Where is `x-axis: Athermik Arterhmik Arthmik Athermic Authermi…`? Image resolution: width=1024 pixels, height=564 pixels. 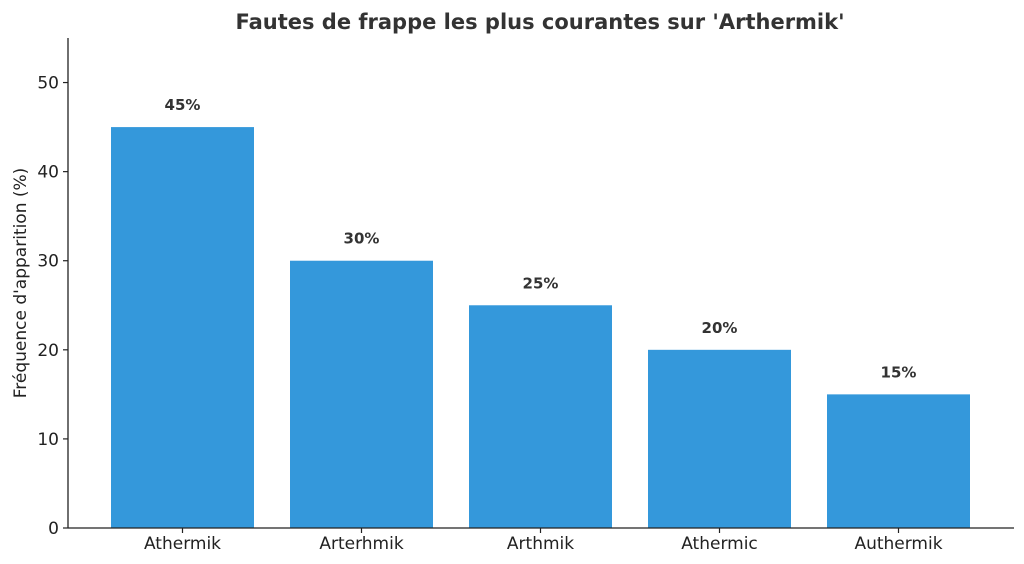
x-axis: Athermik Arterhmik Arthmik Athermic Authermi… is located at coordinates (541, 540).